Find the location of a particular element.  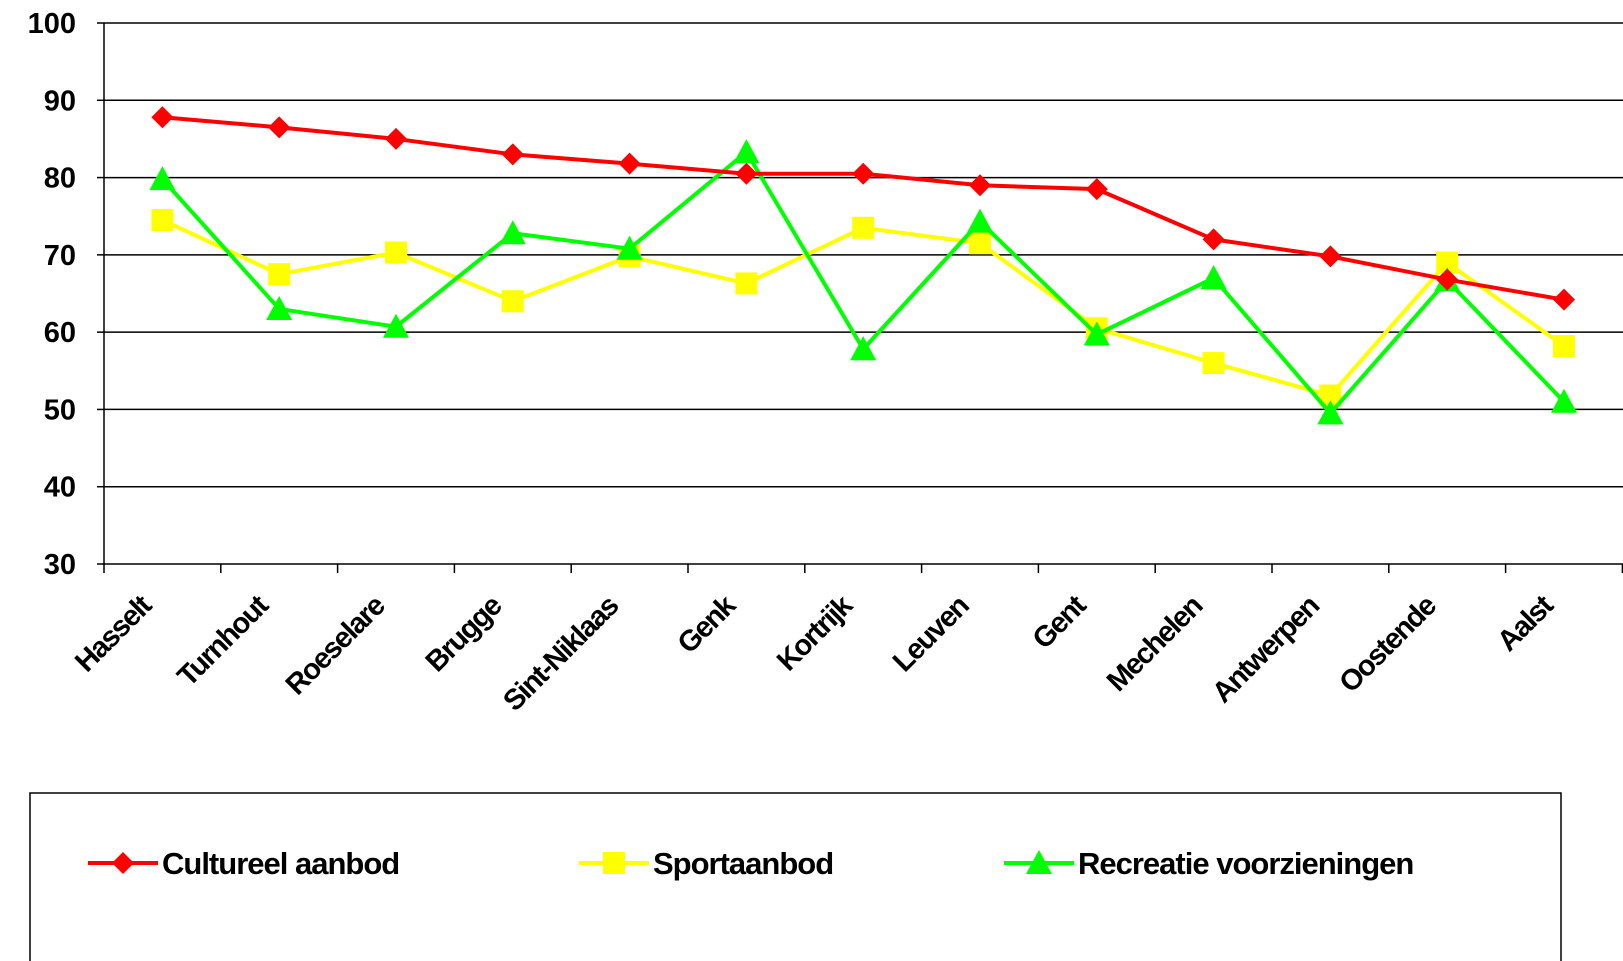

y-tick-label-90: 90 is located at coordinates (60, 101).